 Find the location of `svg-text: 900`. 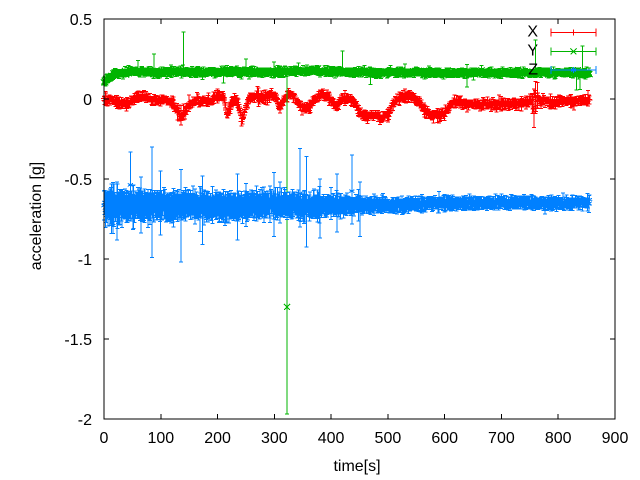

svg-text: 900 is located at coordinates (615, 438).